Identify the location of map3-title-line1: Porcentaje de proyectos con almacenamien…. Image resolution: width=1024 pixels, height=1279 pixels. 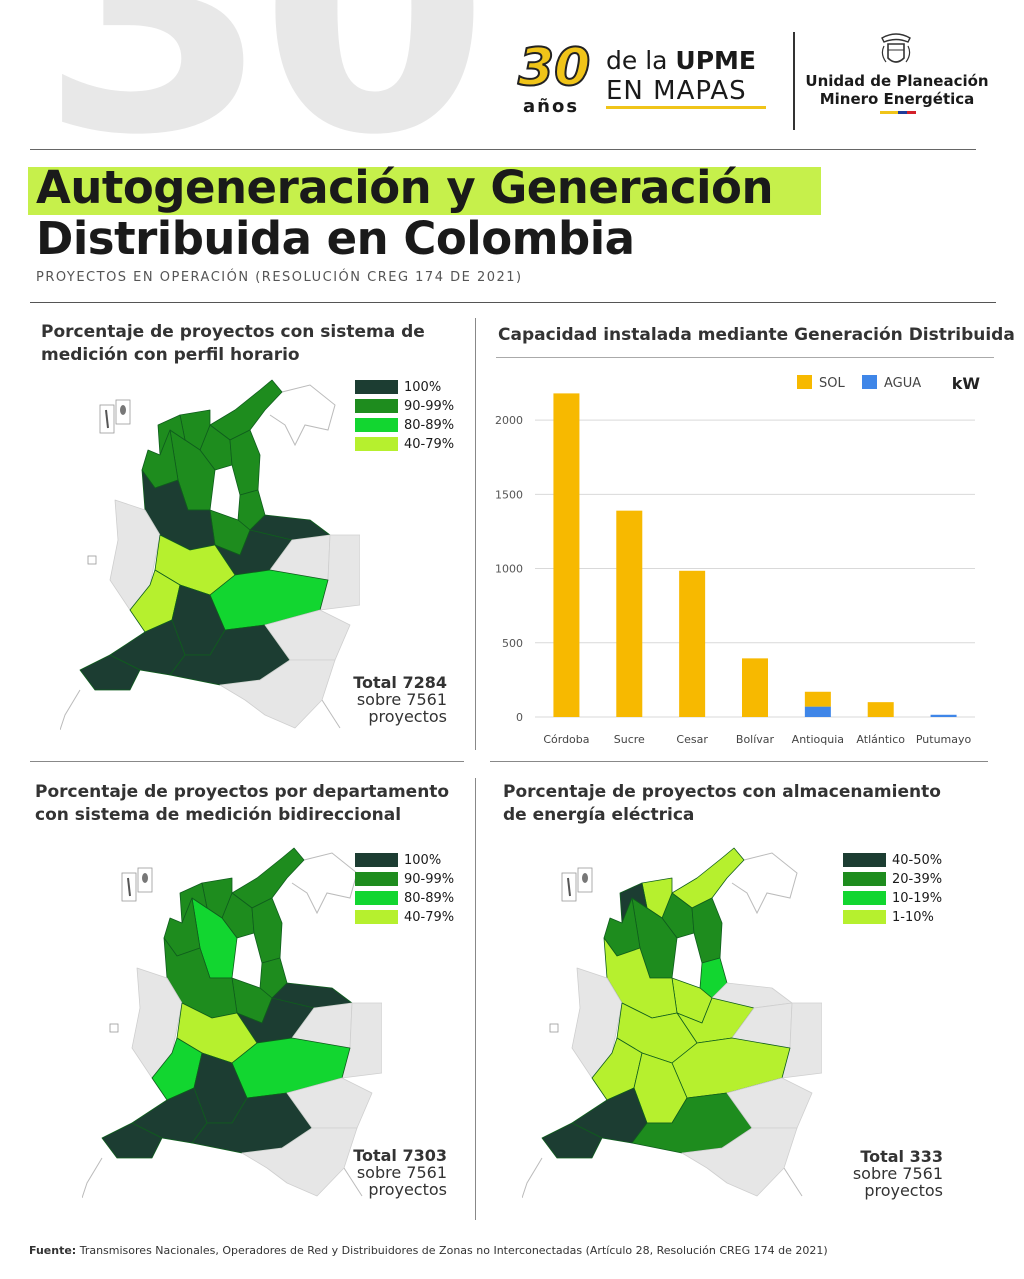
(722, 792).